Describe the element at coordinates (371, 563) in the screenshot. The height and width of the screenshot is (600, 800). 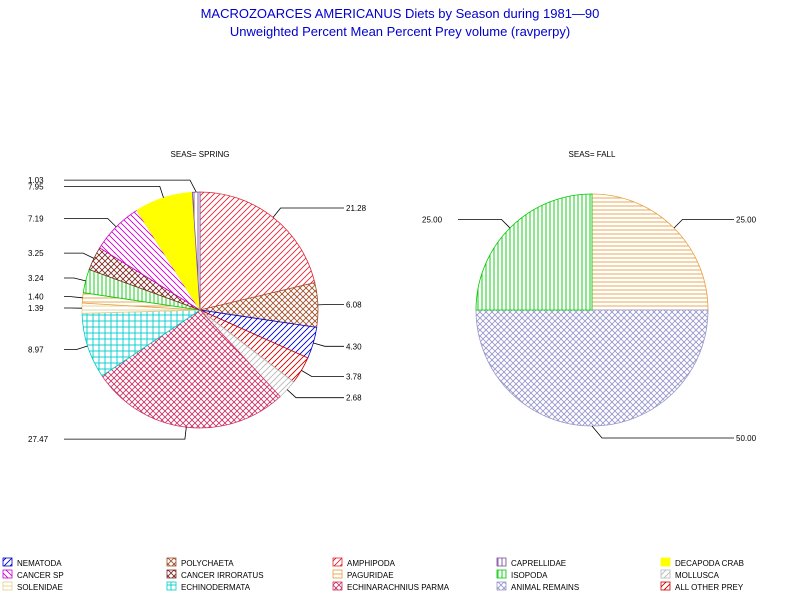
I see `legend-label: AMPHIPODA` at that location.